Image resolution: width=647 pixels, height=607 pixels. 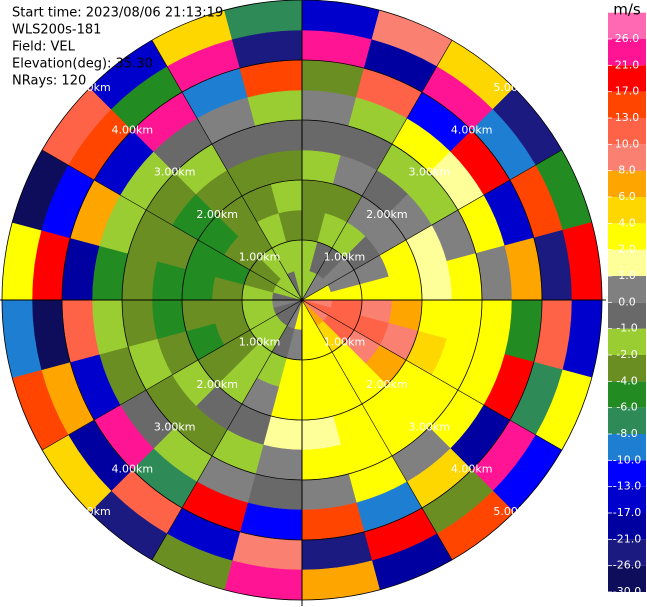 I want to click on colorbar-label: -21.0, so click(x=627, y=538).